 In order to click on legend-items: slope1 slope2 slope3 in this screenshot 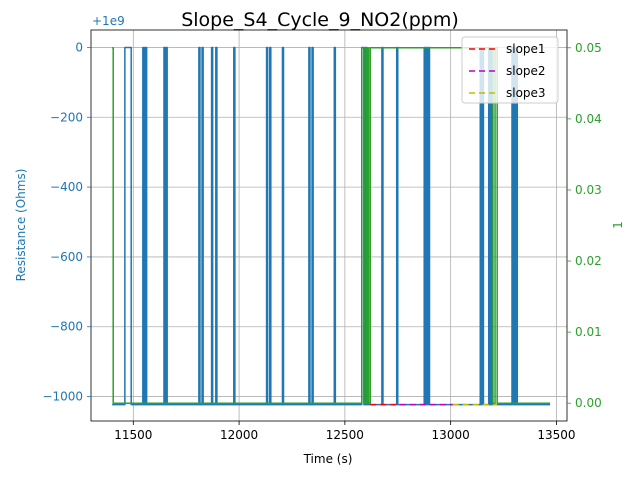, I will do `click(507, 71)`.